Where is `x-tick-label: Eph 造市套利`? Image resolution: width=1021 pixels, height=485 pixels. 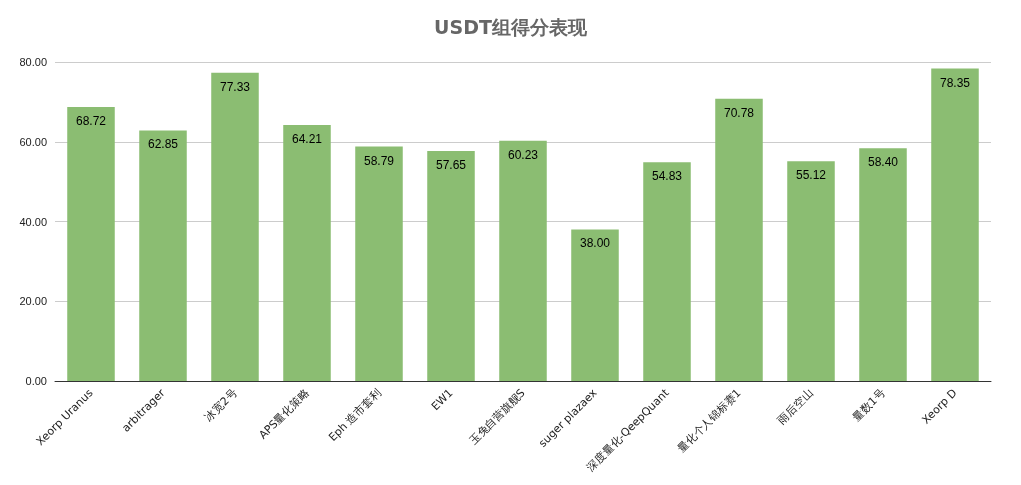
x-tick-label: Eph 造市套利 is located at coordinates (355, 415).